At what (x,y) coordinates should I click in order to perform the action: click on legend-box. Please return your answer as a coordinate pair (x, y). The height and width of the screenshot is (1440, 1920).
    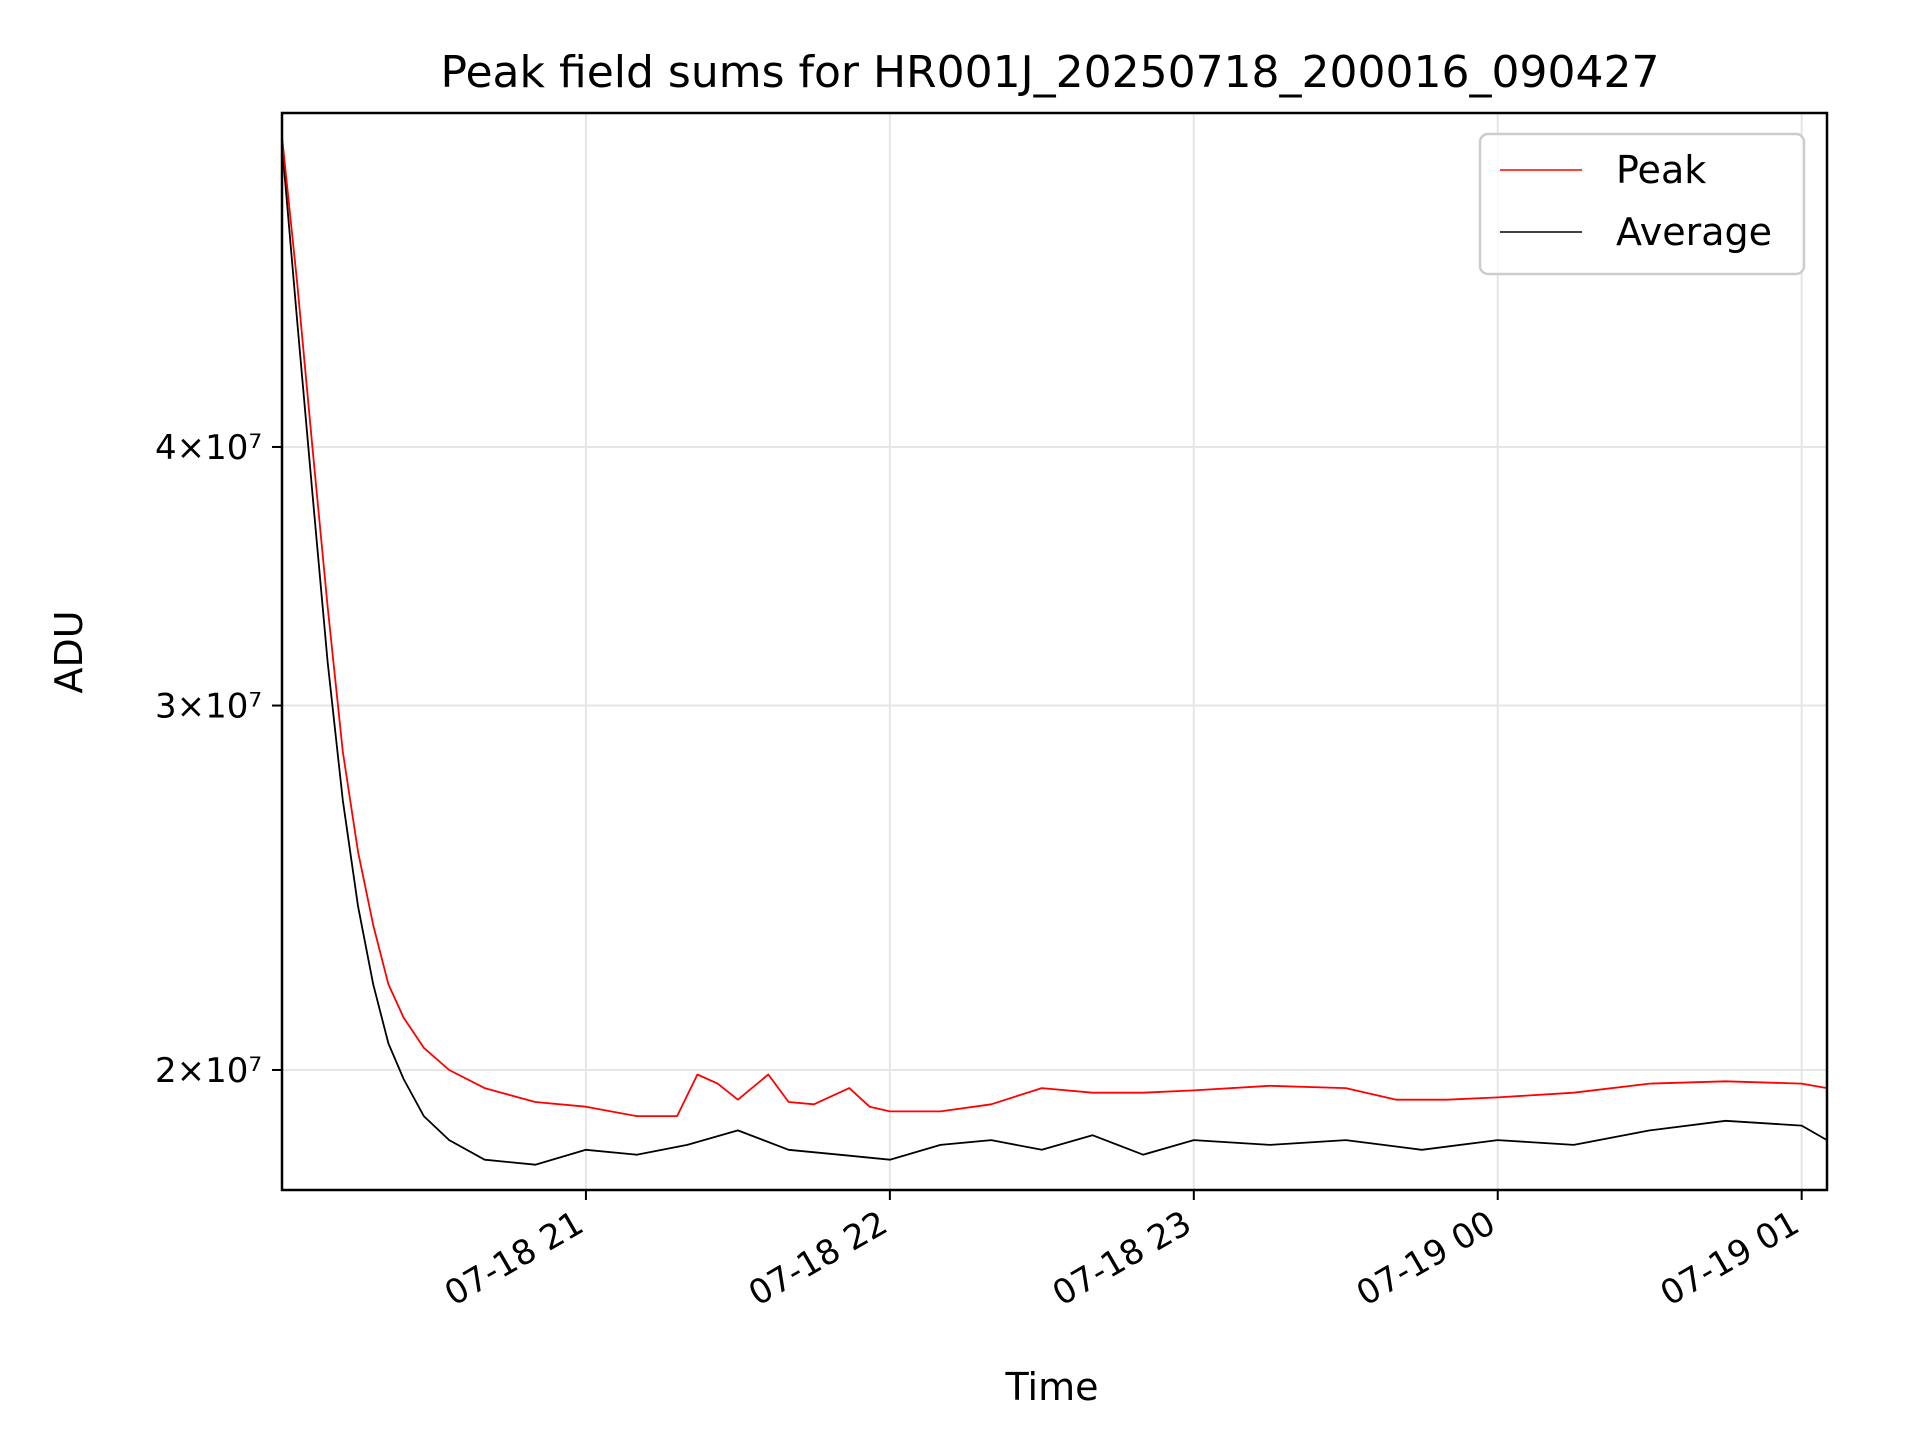
    Looking at the image, I should click on (1642, 204).